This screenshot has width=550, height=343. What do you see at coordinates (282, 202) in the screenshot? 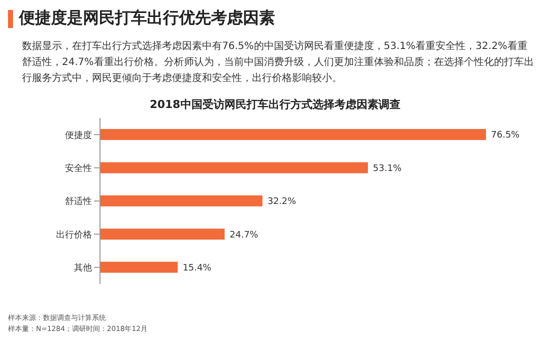
I see `data-label: 32.2%` at bounding box center [282, 202].